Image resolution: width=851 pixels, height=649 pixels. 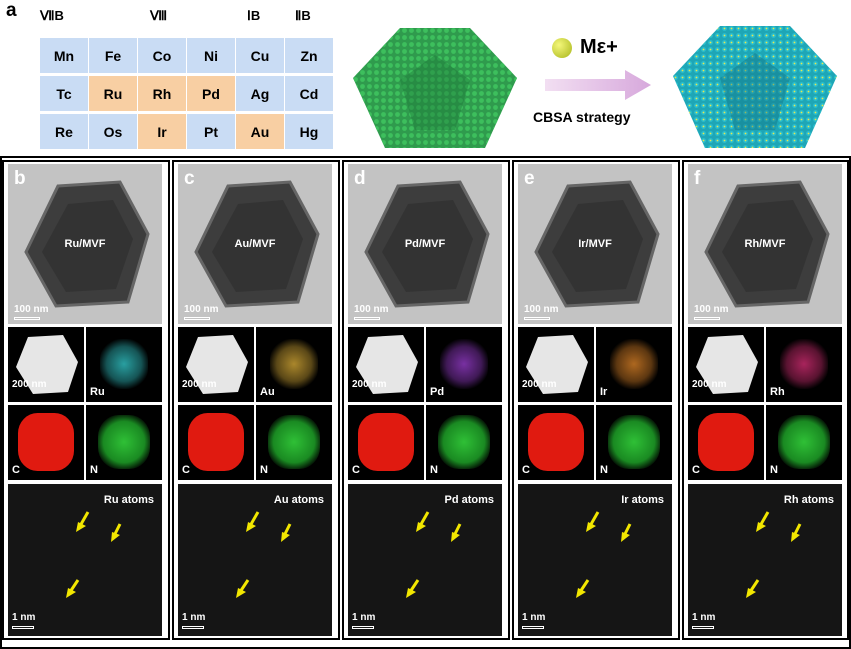 I want to click on metal-ion-sphere, so click(x=562, y=48).